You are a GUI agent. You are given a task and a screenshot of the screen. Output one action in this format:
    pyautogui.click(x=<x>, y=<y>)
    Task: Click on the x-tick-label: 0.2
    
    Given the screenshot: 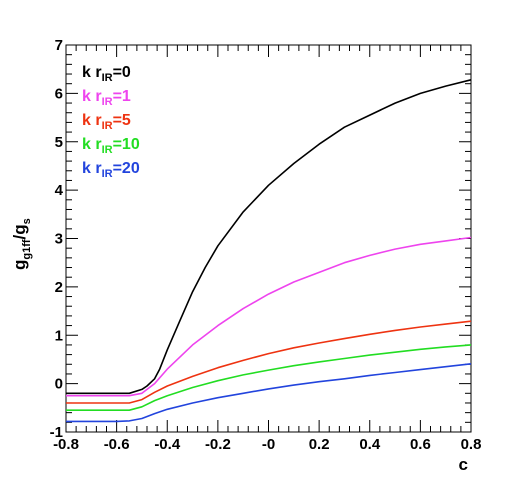 What is the action you would take?
    pyautogui.click(x=319, y=444)
    